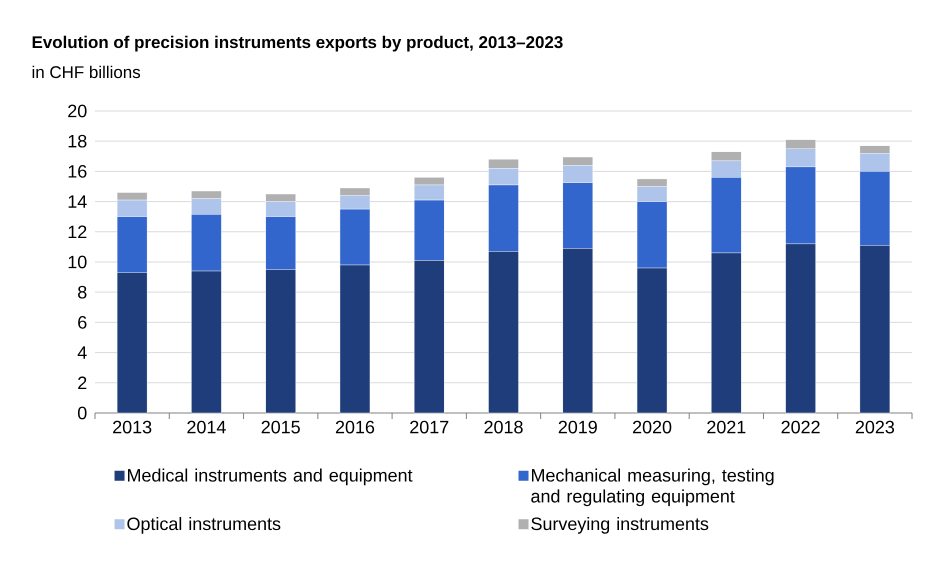 The width and height of the screenshot is (947, 569). I want to click on x-tick-label: 2019, so click(577, 427).